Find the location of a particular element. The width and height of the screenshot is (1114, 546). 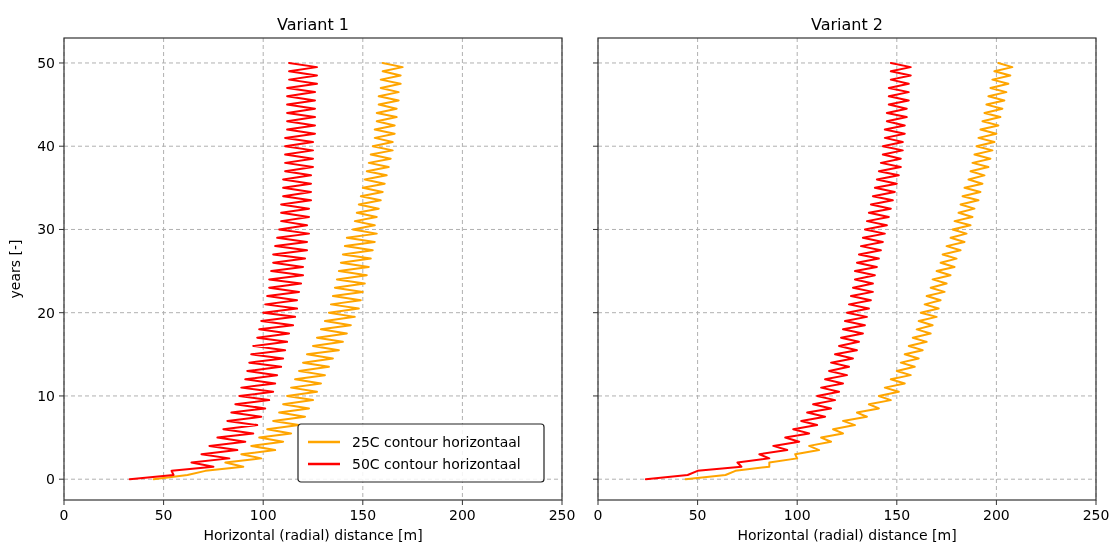

y-tick-label: 30 is located at coordinates (46, 229).